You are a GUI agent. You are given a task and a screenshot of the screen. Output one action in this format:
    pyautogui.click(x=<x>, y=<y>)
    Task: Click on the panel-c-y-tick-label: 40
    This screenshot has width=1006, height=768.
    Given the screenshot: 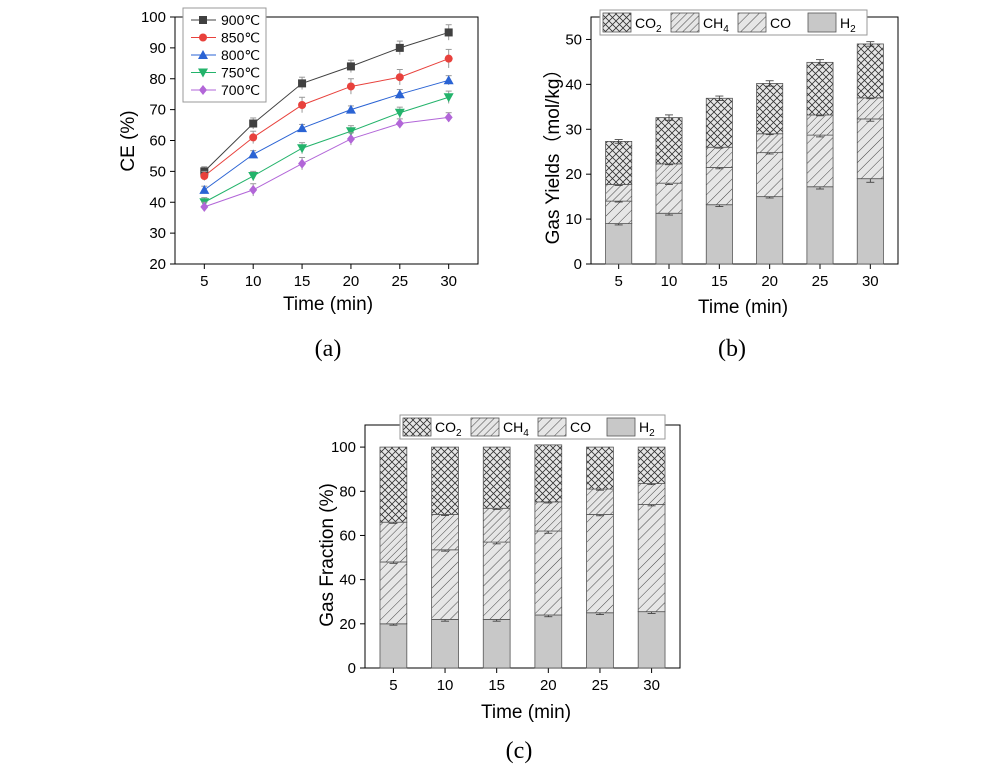 What is the action you would take?
    pyautogui.click(x=347, y=580)
    